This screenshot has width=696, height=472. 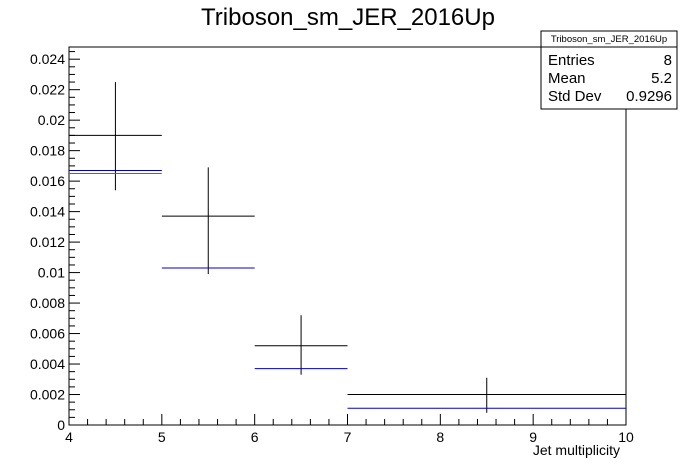 What do you see at coordinates (626, 437) in the screenshot?
I see `x-tick-label: 10` at bounding box center [626, 437].